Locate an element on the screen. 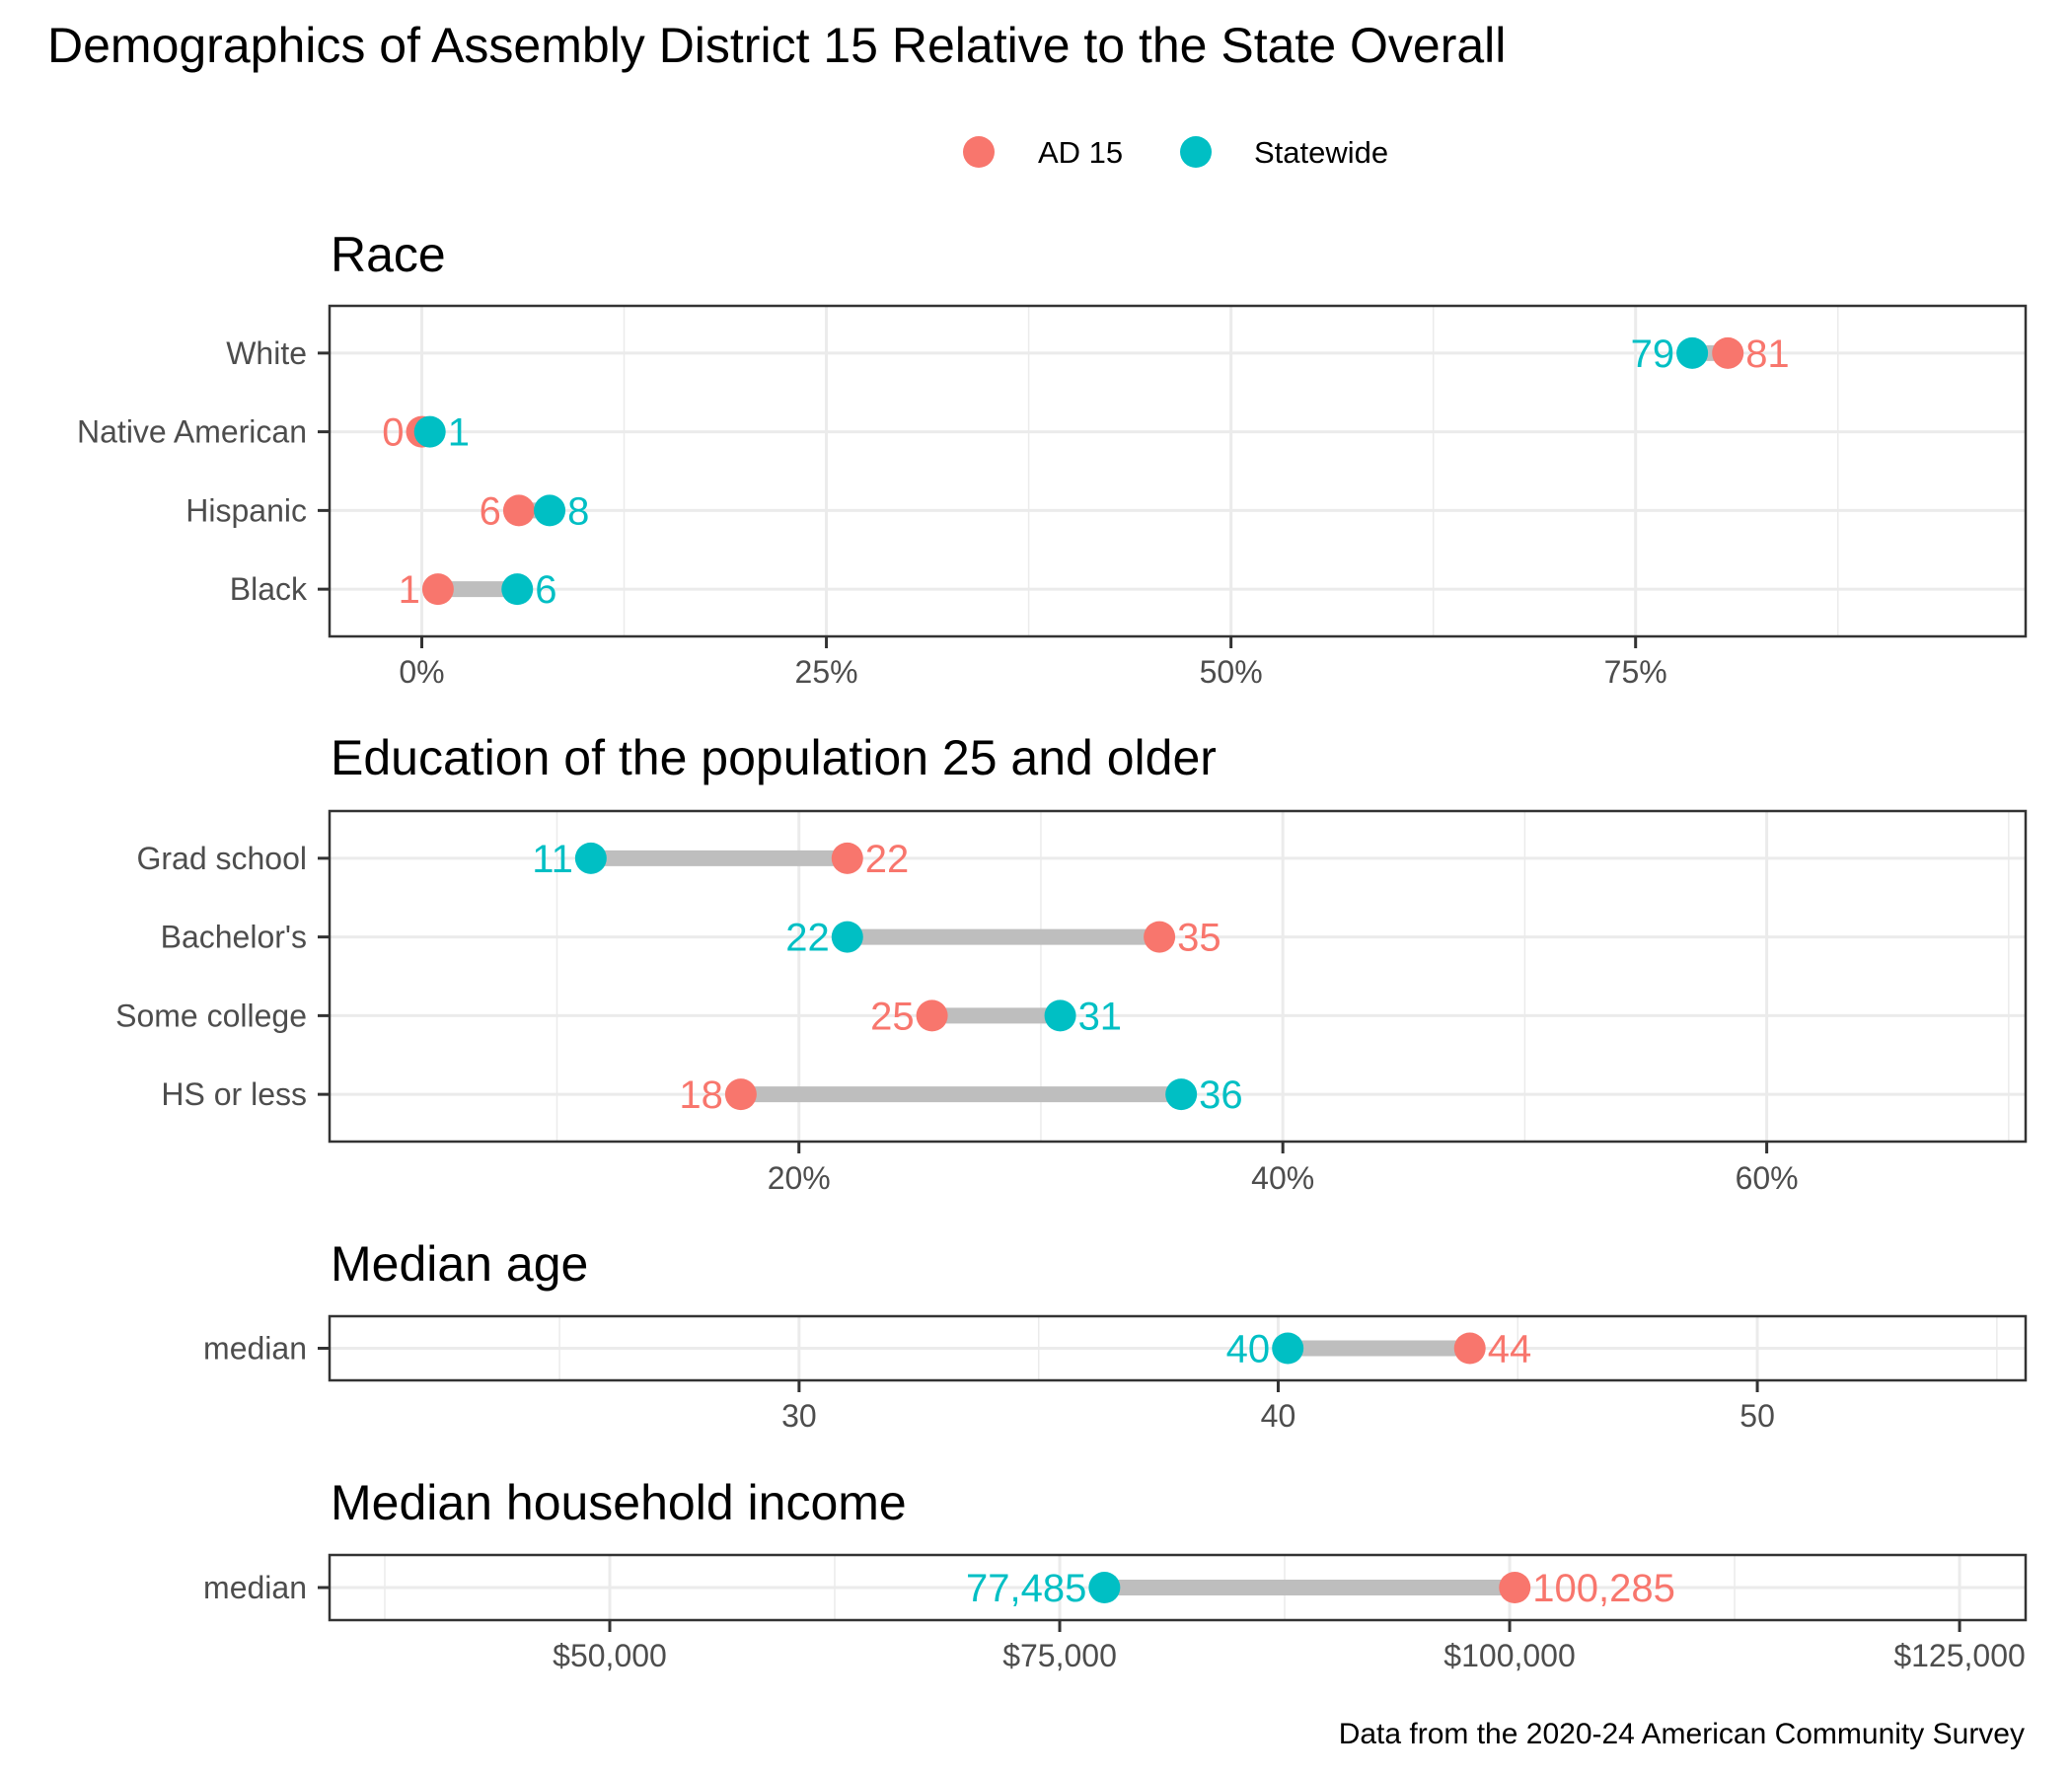  y-tick-label: Hispanic is located at coordinates (246, 510).